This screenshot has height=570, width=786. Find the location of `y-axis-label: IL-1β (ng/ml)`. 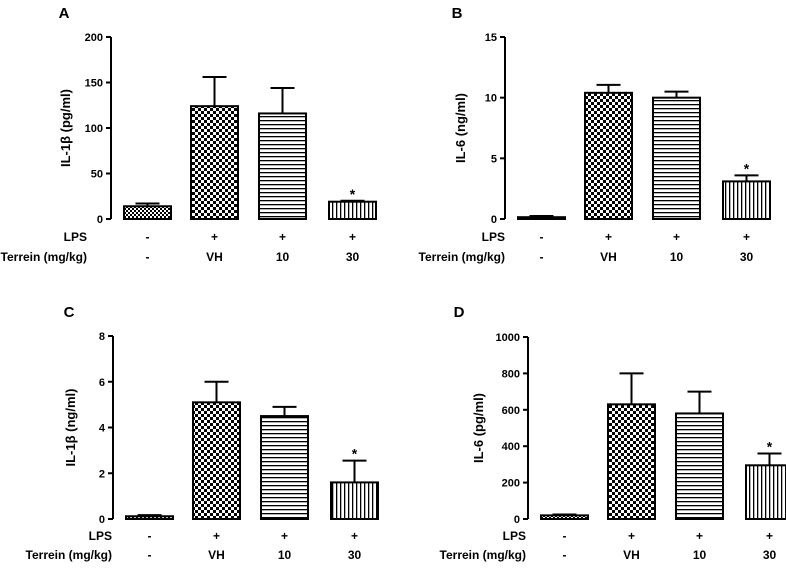

y-axis-label: IL-1β (ng/ml) is located at coordinates (70, 428).